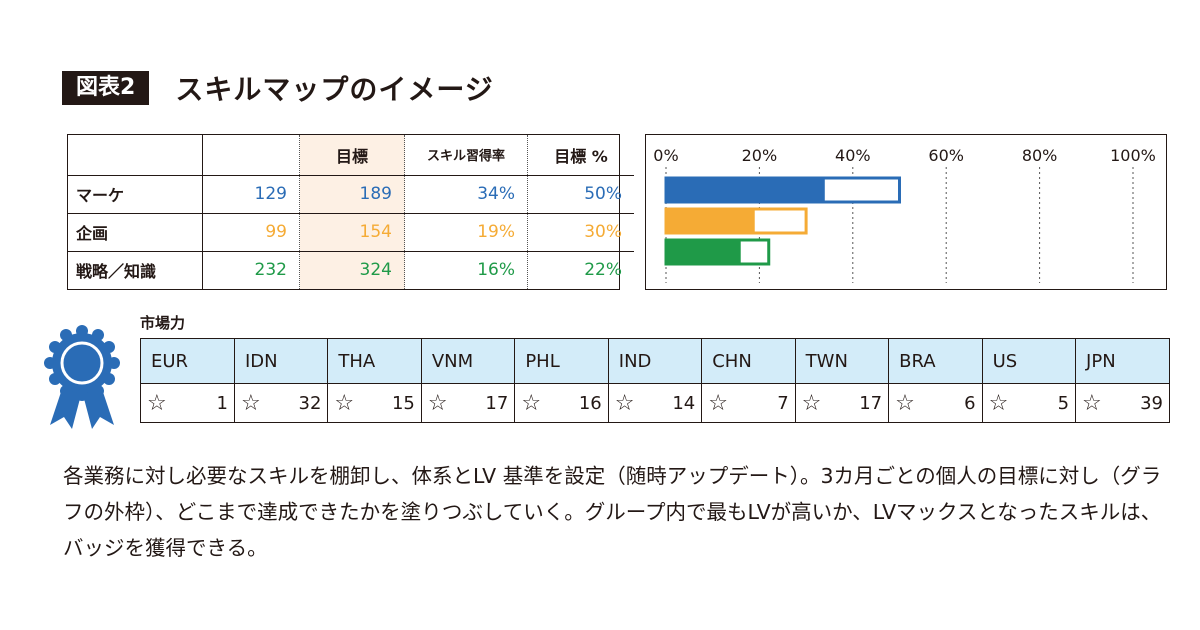  Describe the element at coordinates (1133, 155) in the screenshot. I see `x-tick-label: 100%` at that location.